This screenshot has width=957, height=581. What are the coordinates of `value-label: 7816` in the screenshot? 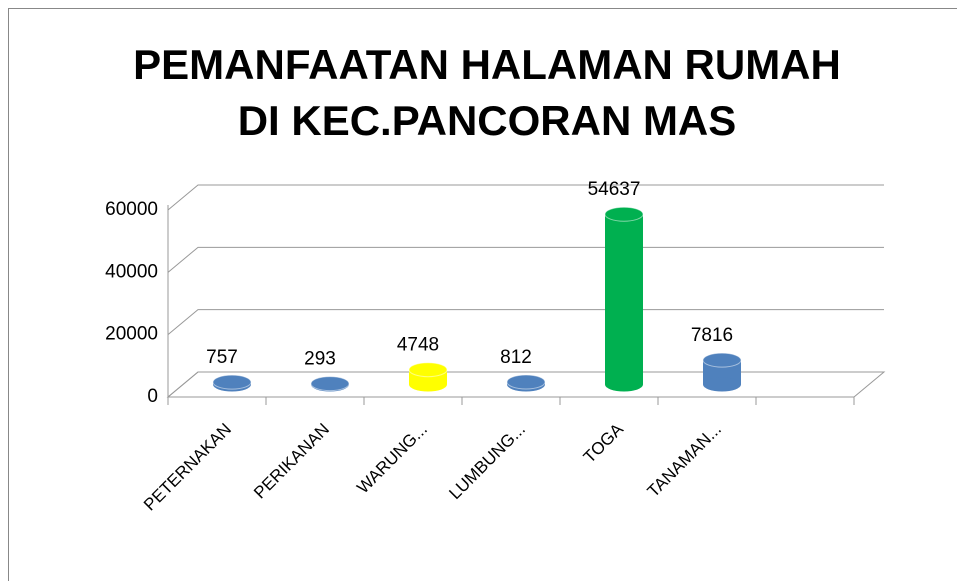 It's located at (712, 335).